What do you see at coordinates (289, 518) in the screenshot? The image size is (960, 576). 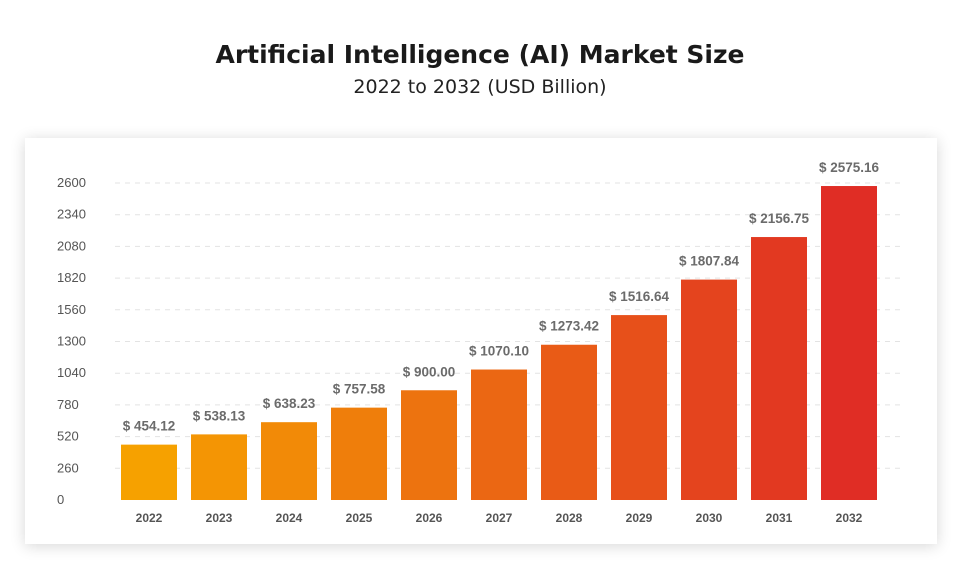 I see `x-tick-label: 2024` at bounding box center [289, 518].